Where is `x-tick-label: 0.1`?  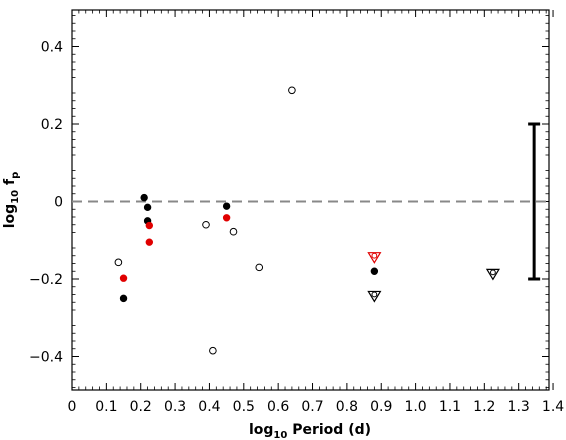
x-tick-label: 0.1 is located at coordinates (106, 407).